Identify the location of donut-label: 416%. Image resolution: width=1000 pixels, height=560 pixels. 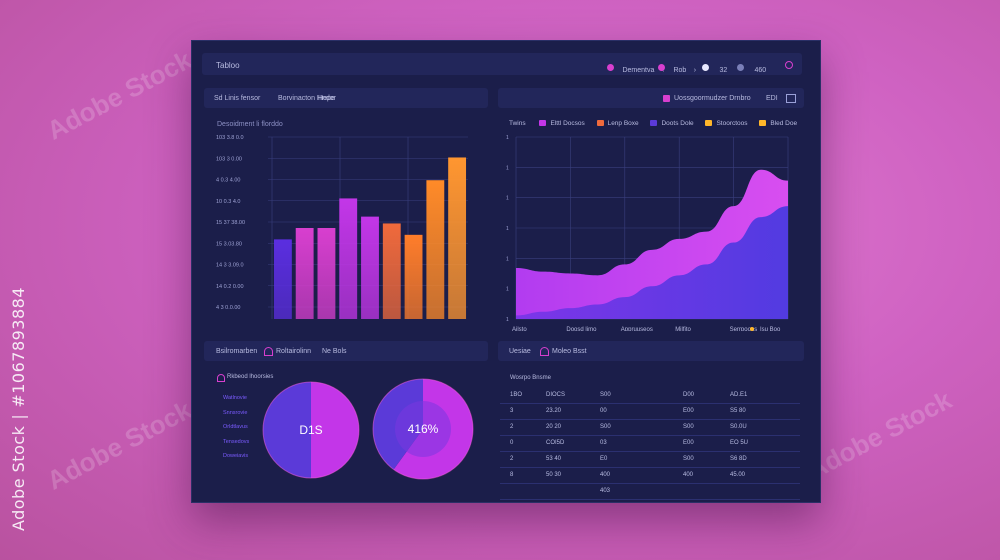
(423, 429).